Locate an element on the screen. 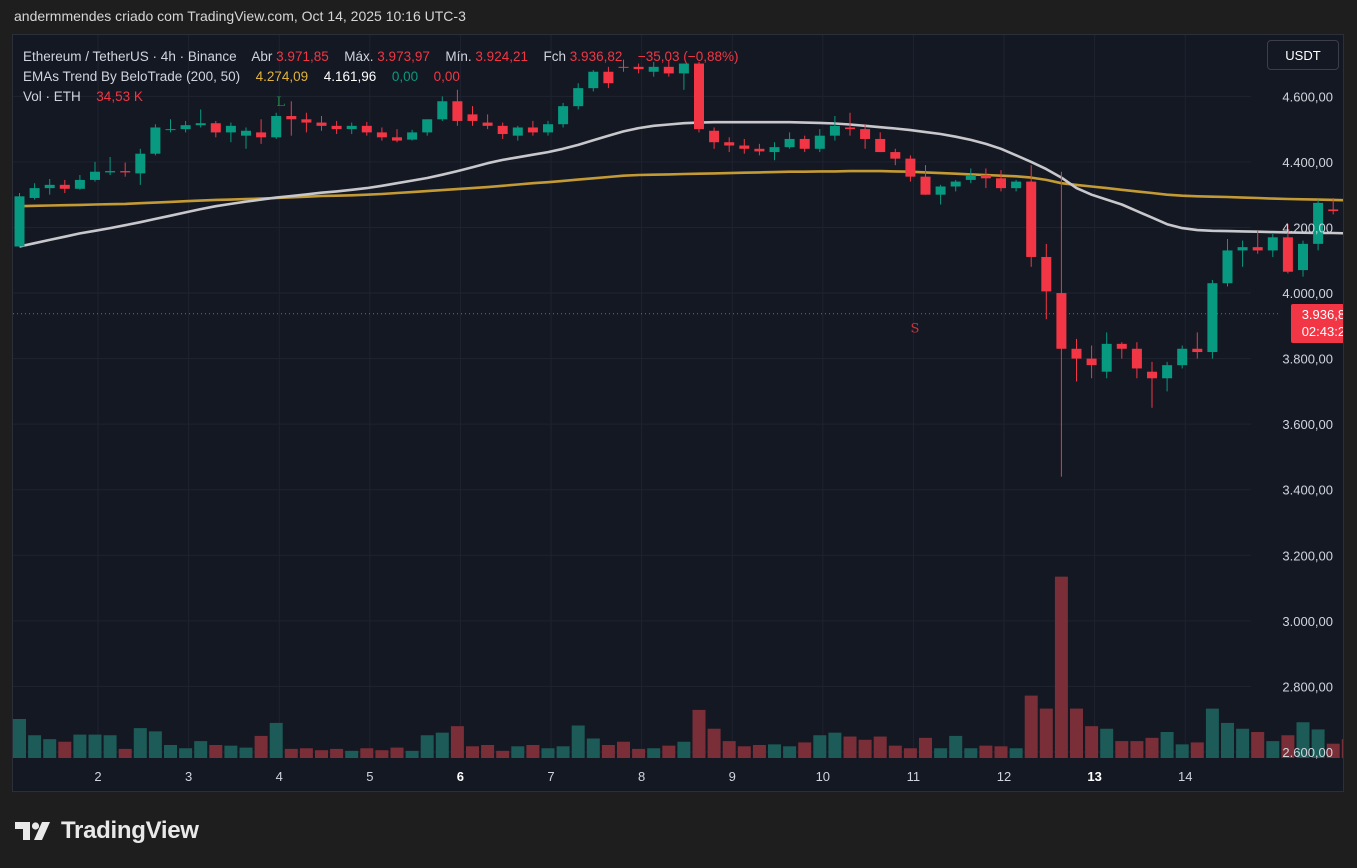 Image resolution: width=1357 pixels, height=868 pixels. price-axis-label: 2.600,00 is located at coordinates (1307, 752).